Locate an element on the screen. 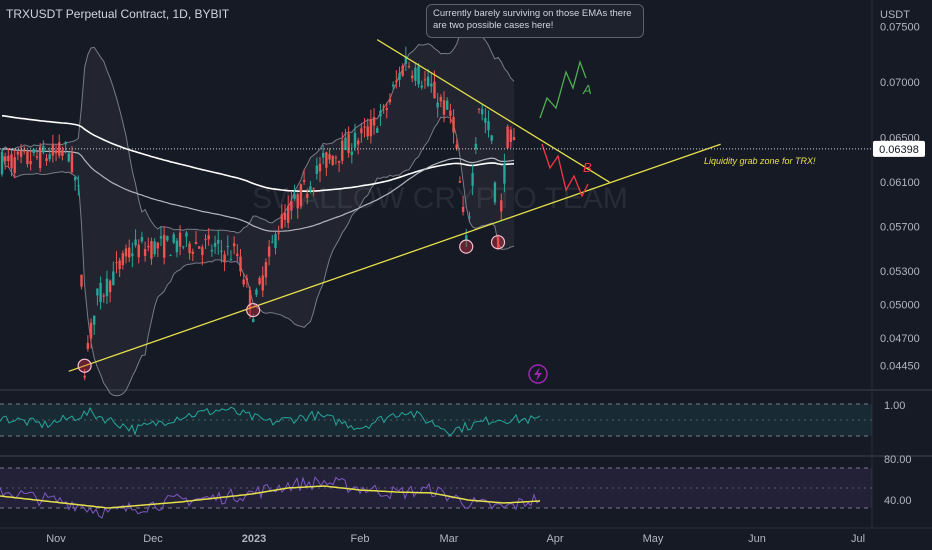  x-tick-label: Nov is located at coordinates (56, 539).